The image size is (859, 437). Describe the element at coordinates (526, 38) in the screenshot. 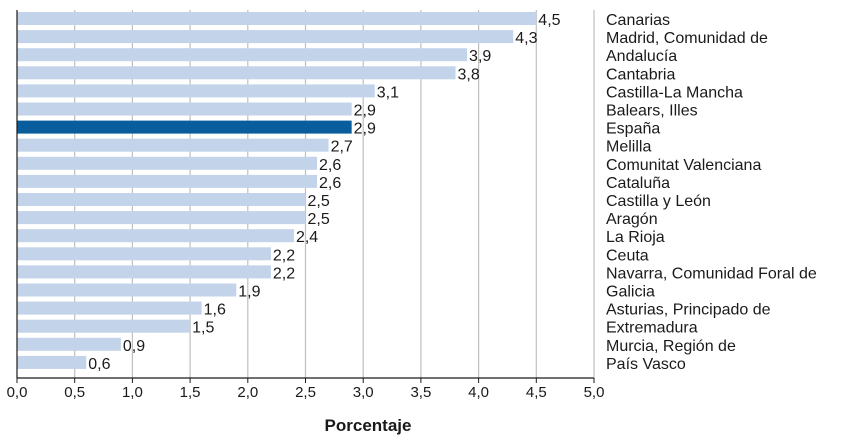

I see `value-label: 4,3` at that location.